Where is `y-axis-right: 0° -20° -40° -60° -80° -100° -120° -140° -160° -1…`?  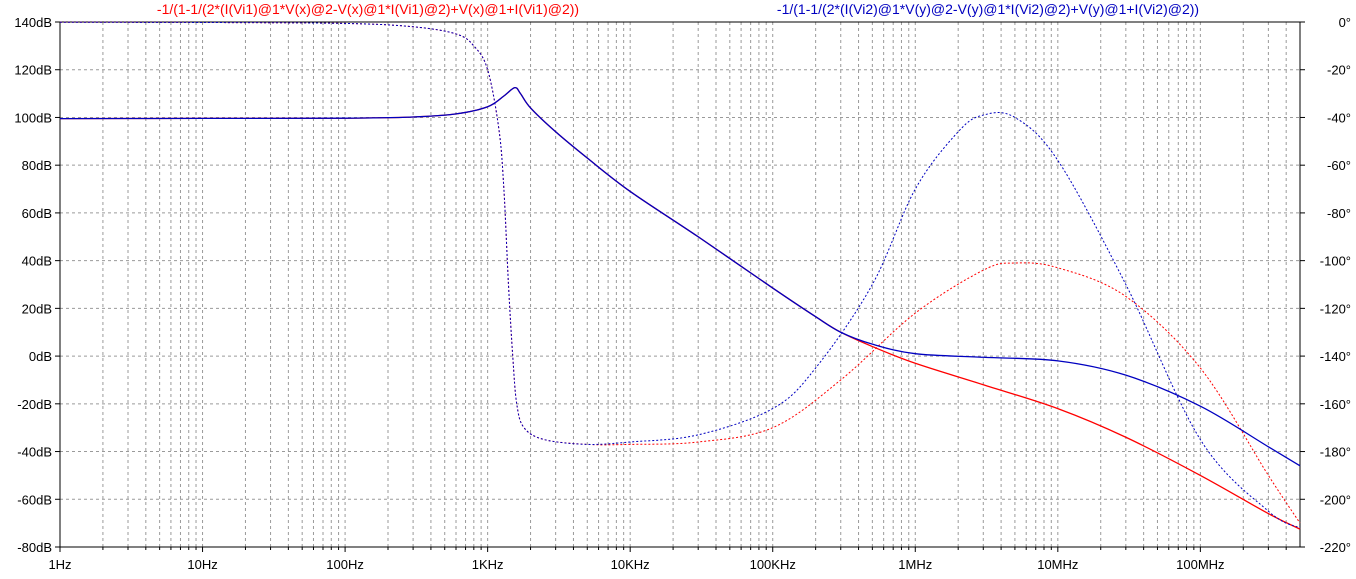 y-axis-right: 0° -20° -40° -60° -80° -100° -120° -140° -160° -1… is located at coordinates (1325, 285).